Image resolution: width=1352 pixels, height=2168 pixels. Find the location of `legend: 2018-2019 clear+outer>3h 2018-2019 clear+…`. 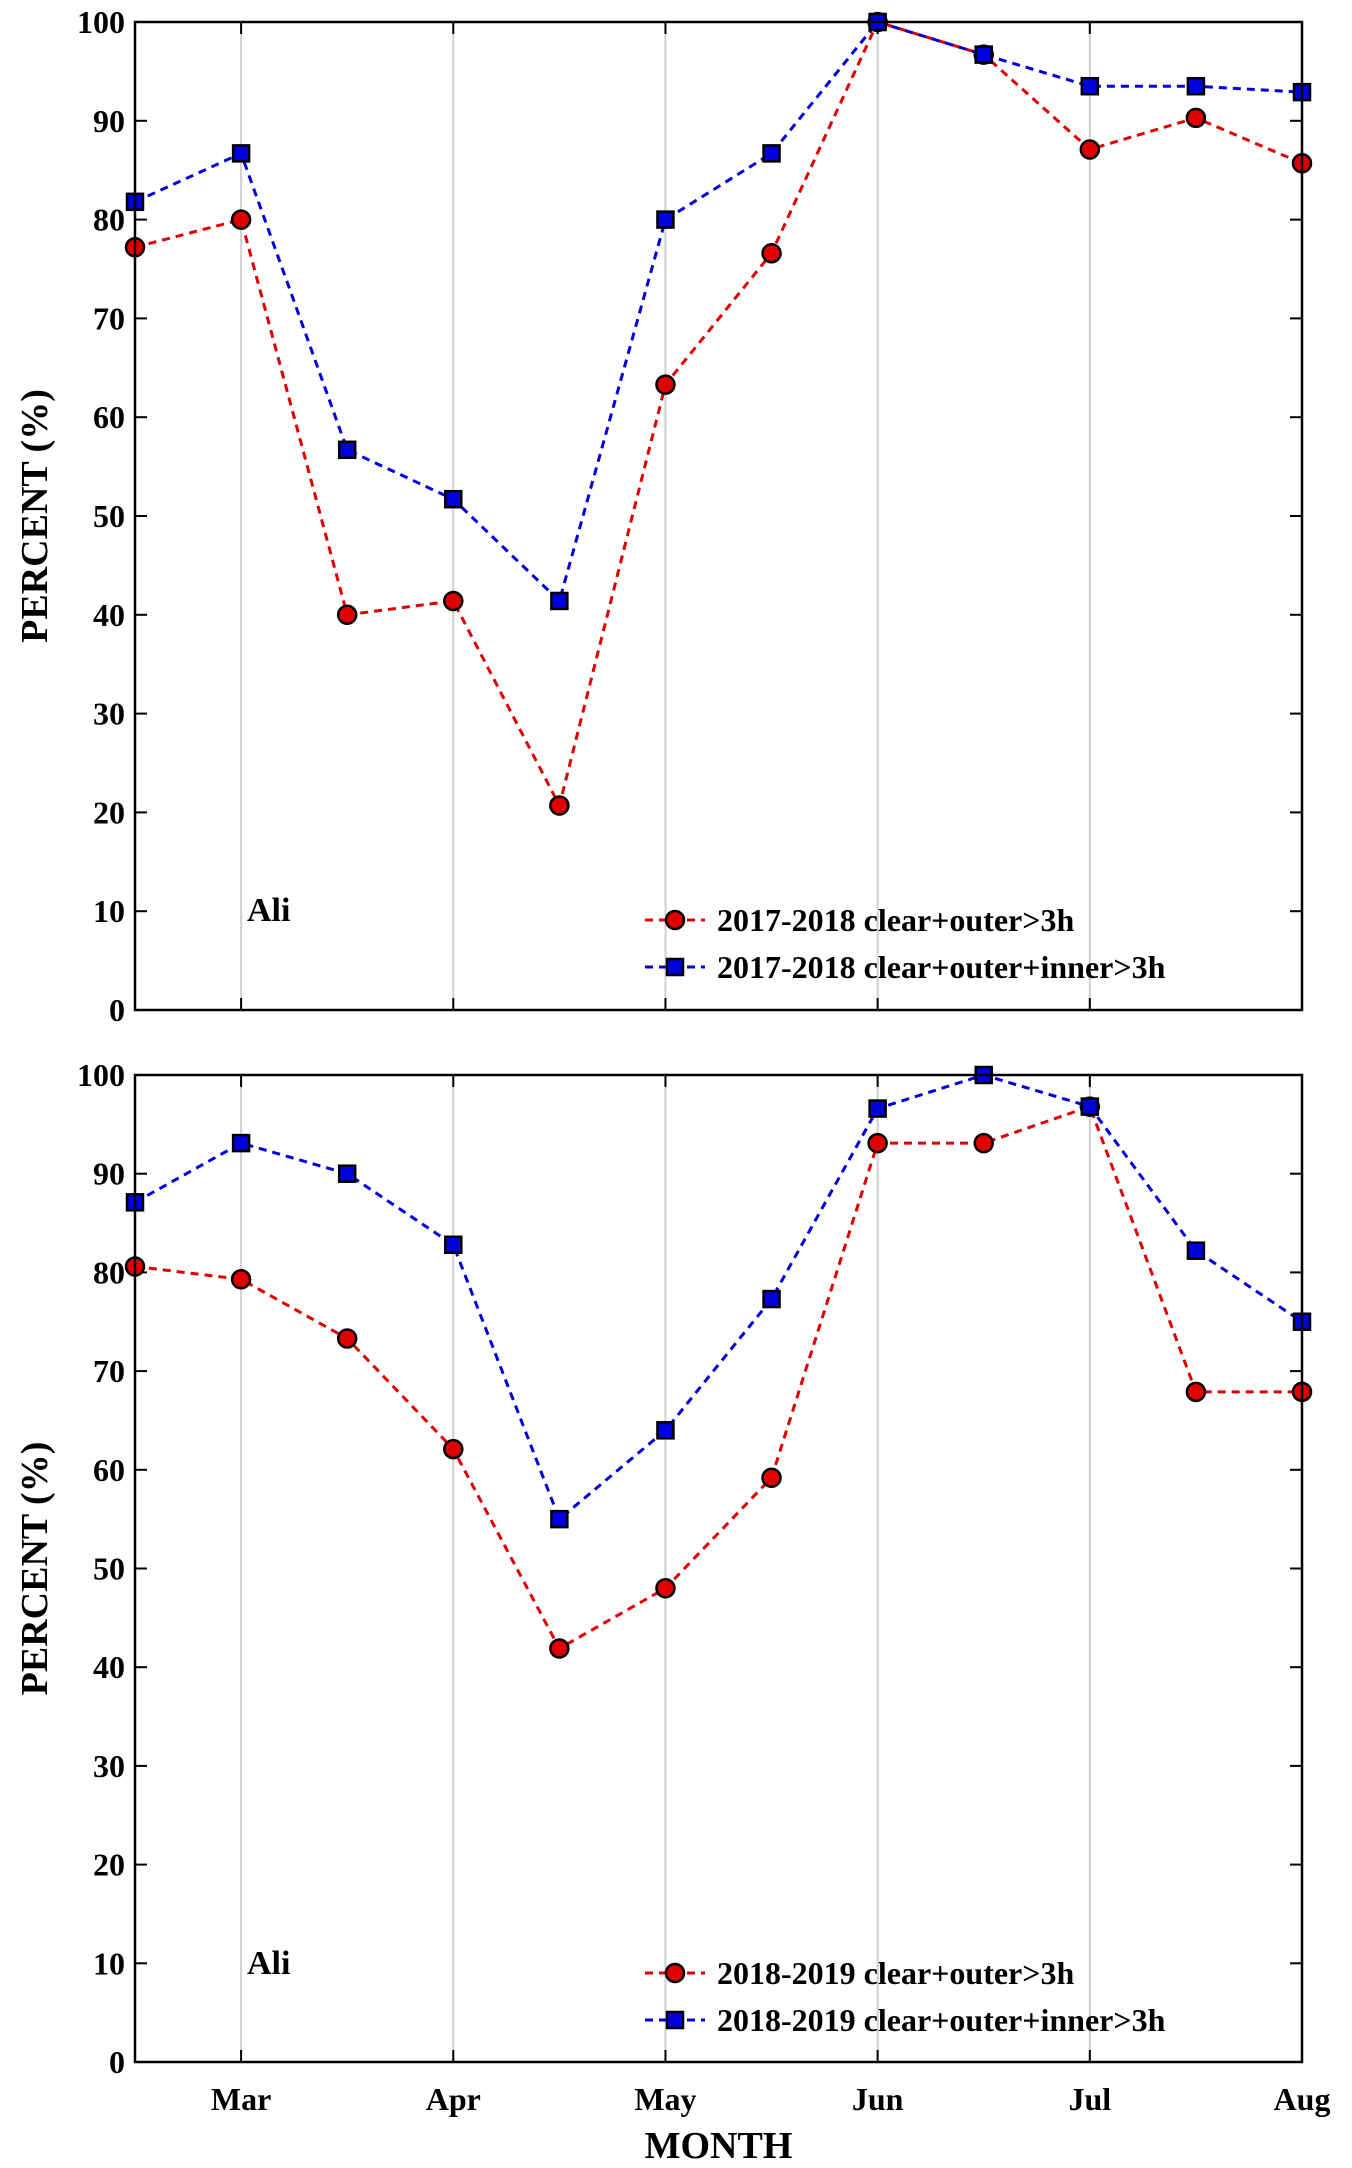

legend: 2018-2019 clear+outer>3h 2018-2019 clear+… is located at coordinates (905, 1996).